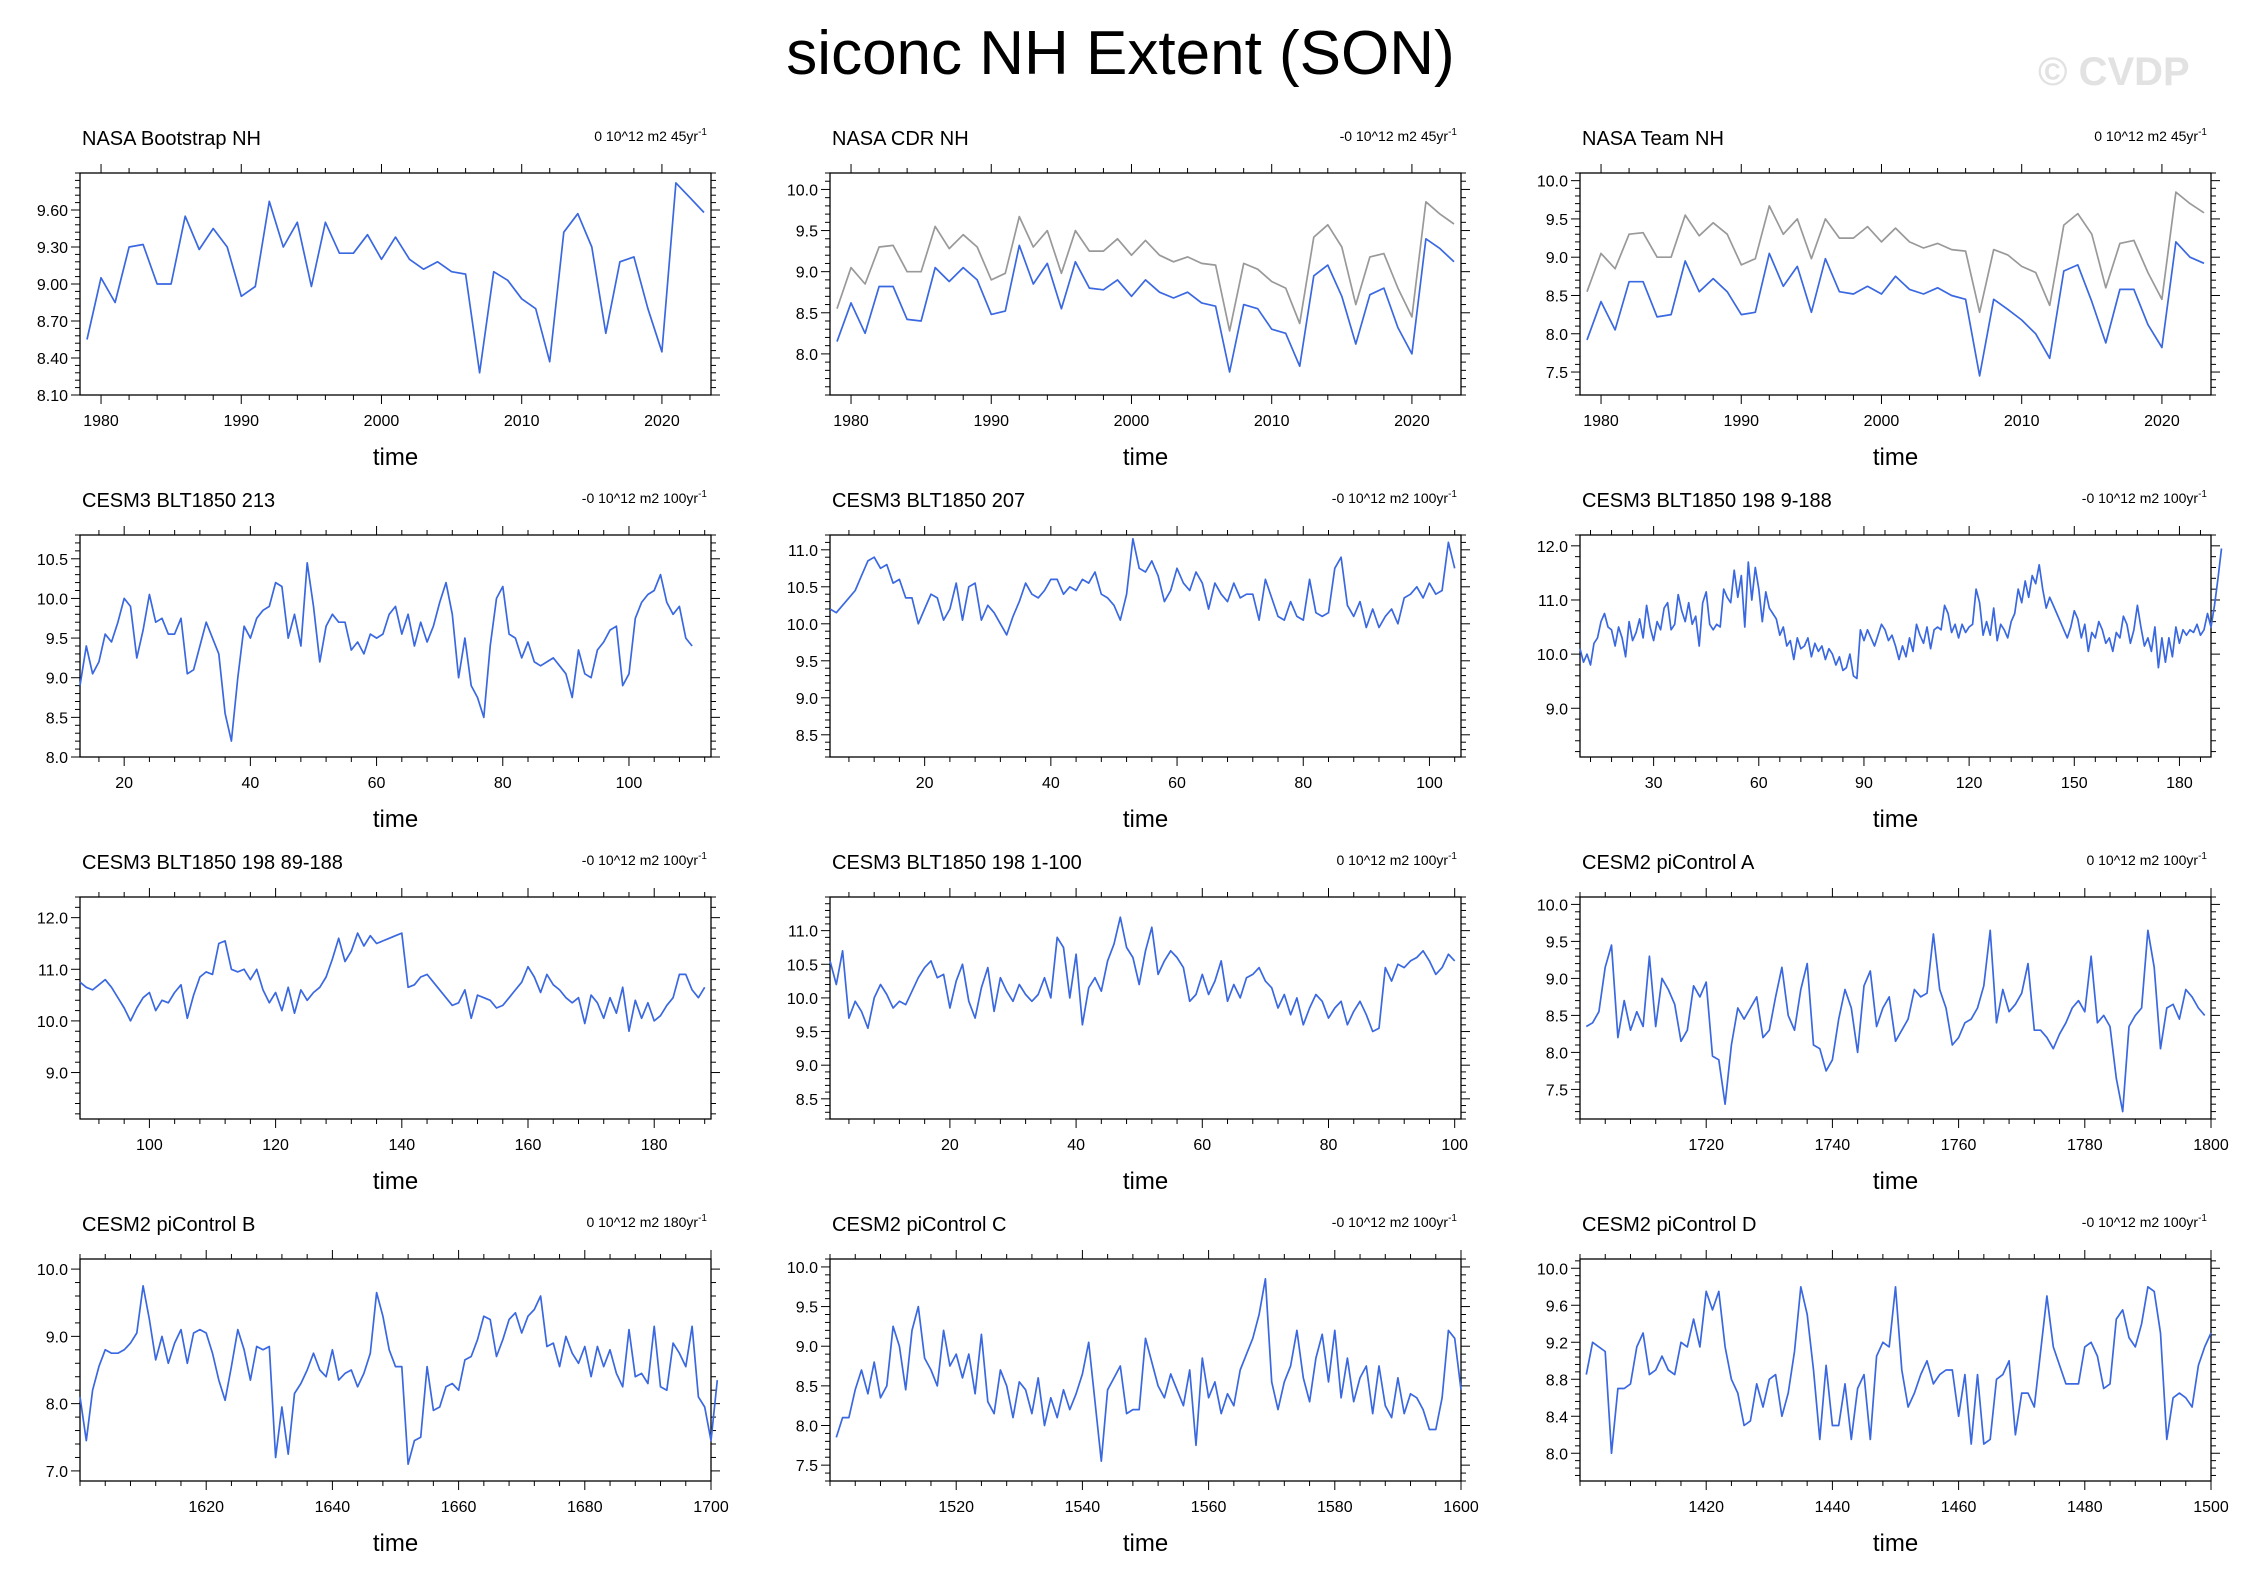  Describe the element at coordinates (1668, 863) in the screenshot. I see `panel-title: CESM2 piControl A` at that location.